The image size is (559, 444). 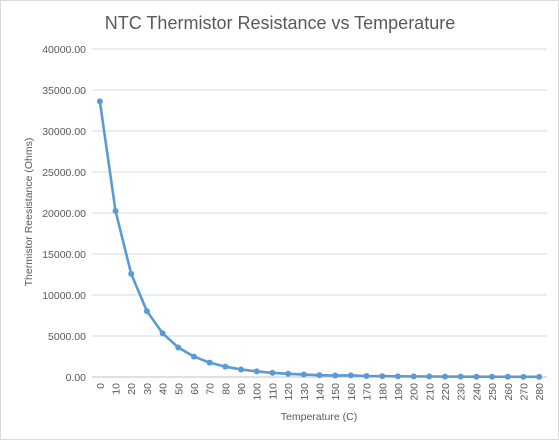 What do you see at coordinates (462, 392) in the screenshot?
I see `x-tick-label: 230` at bounding box center [462, 392].